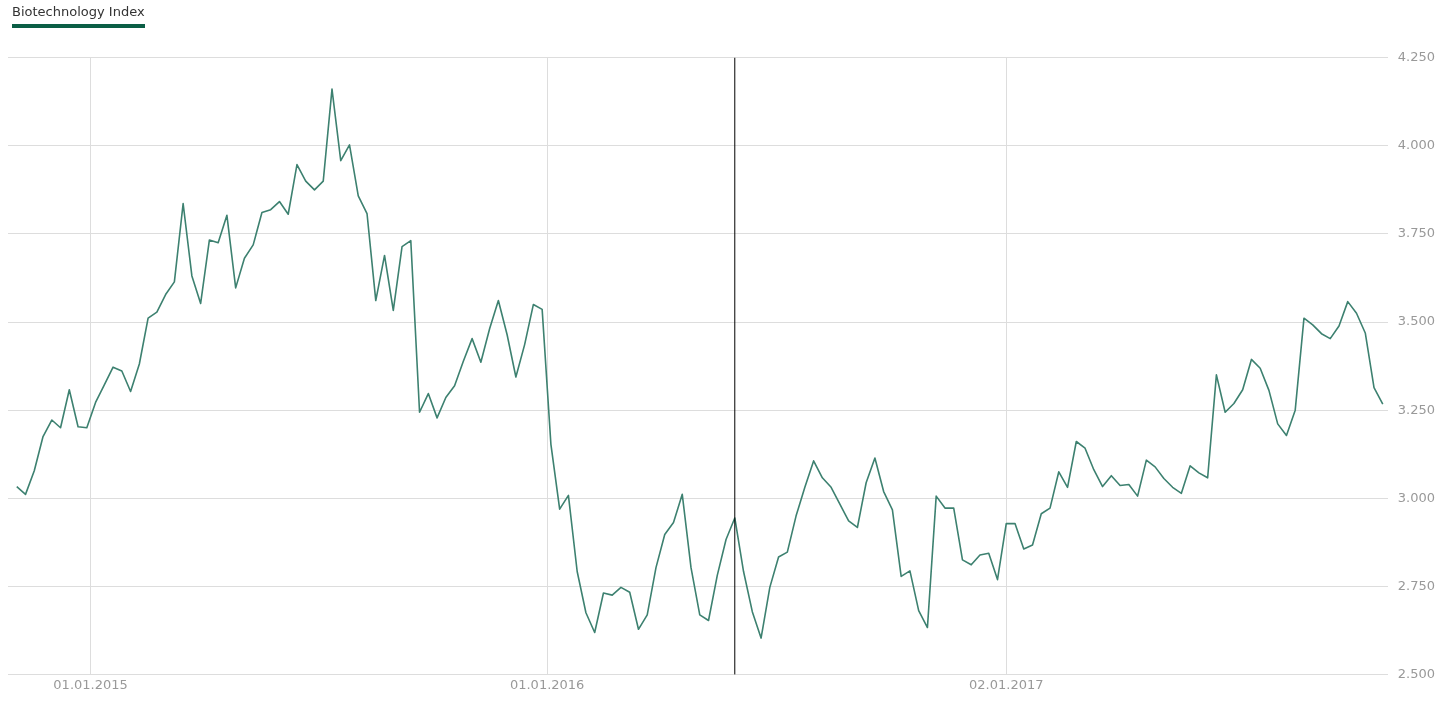 The width and height of the screenshot is (1455, 705). I want to click on x-tick-label: 02.01.2017, so click(1006, 684).